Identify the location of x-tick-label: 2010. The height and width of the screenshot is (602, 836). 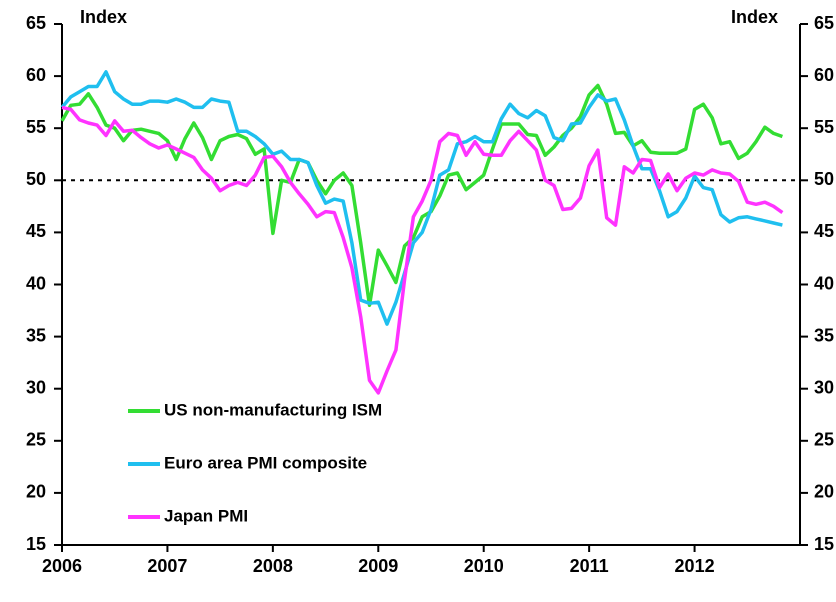
(484, 566).